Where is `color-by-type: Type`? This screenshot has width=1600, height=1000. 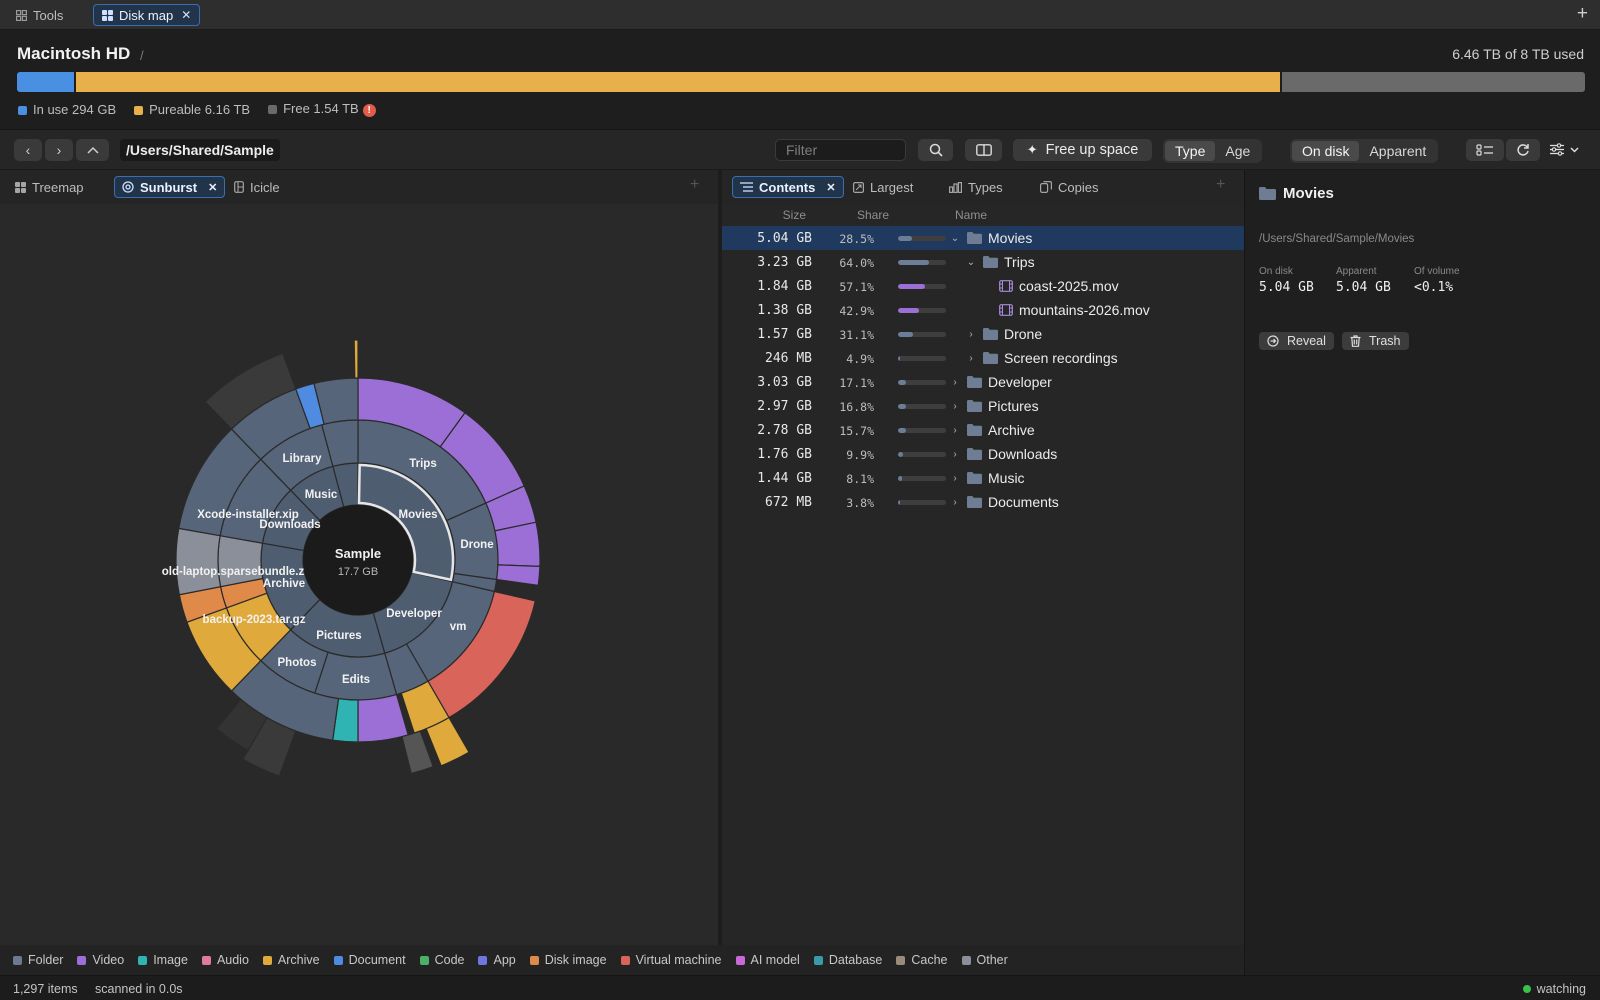
color-by-type: Type is located at coordinates (1190, 151).